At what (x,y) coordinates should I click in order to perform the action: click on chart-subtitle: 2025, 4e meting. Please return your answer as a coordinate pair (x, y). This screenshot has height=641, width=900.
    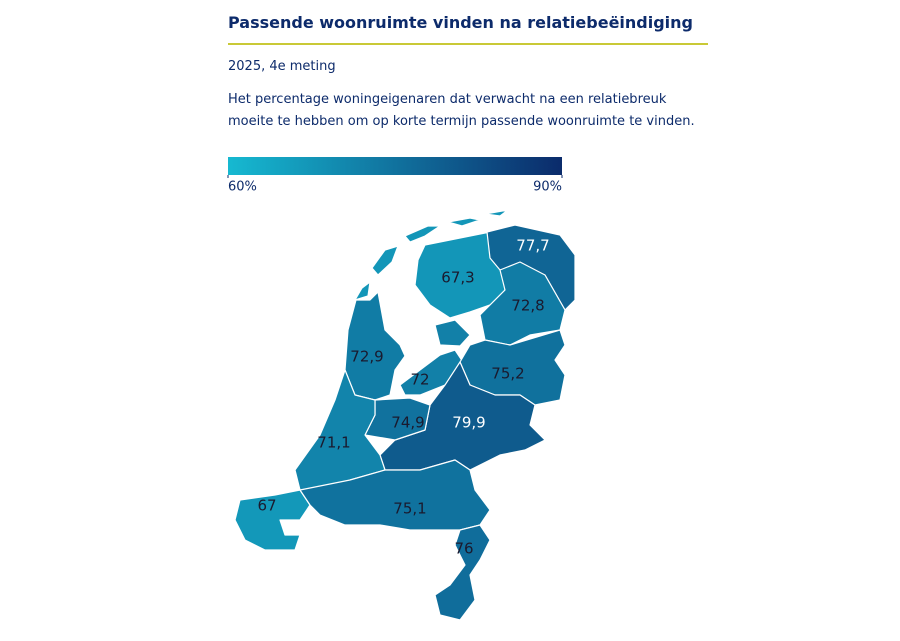
    Looking at the image, I should click on (282, 66).